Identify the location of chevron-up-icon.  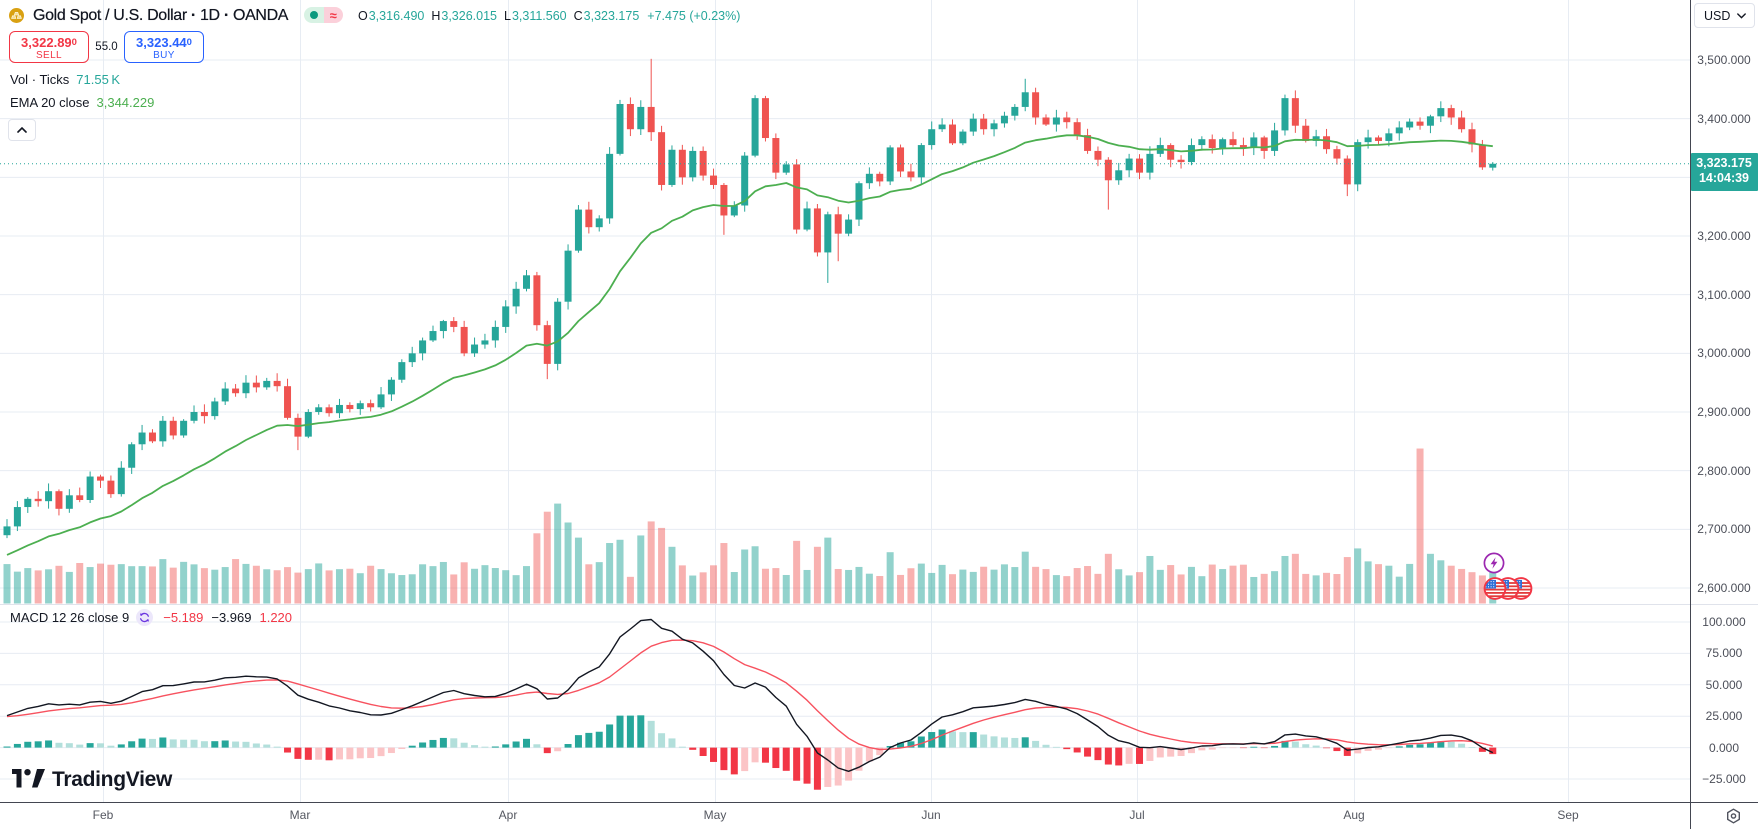
(22, 130).